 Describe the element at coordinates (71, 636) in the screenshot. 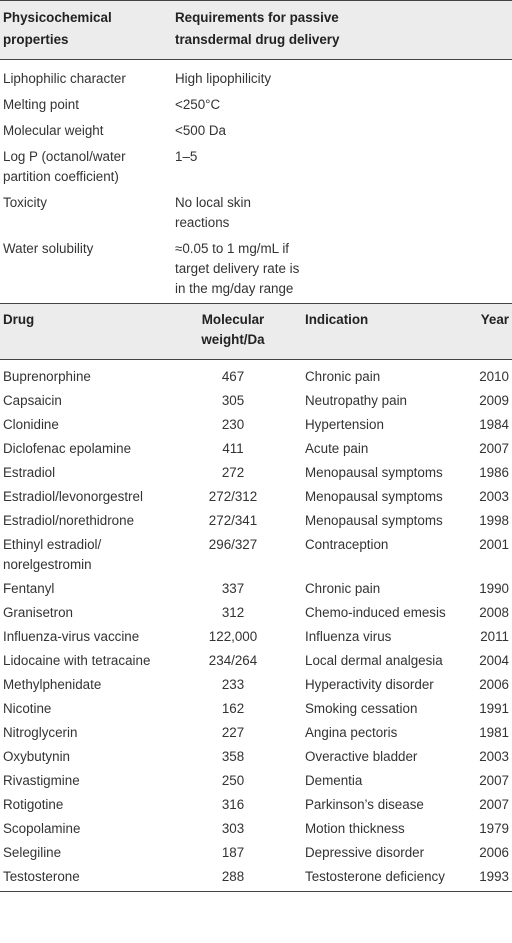

I see `drug-cell: Influenza-virus vaccine` at that location.